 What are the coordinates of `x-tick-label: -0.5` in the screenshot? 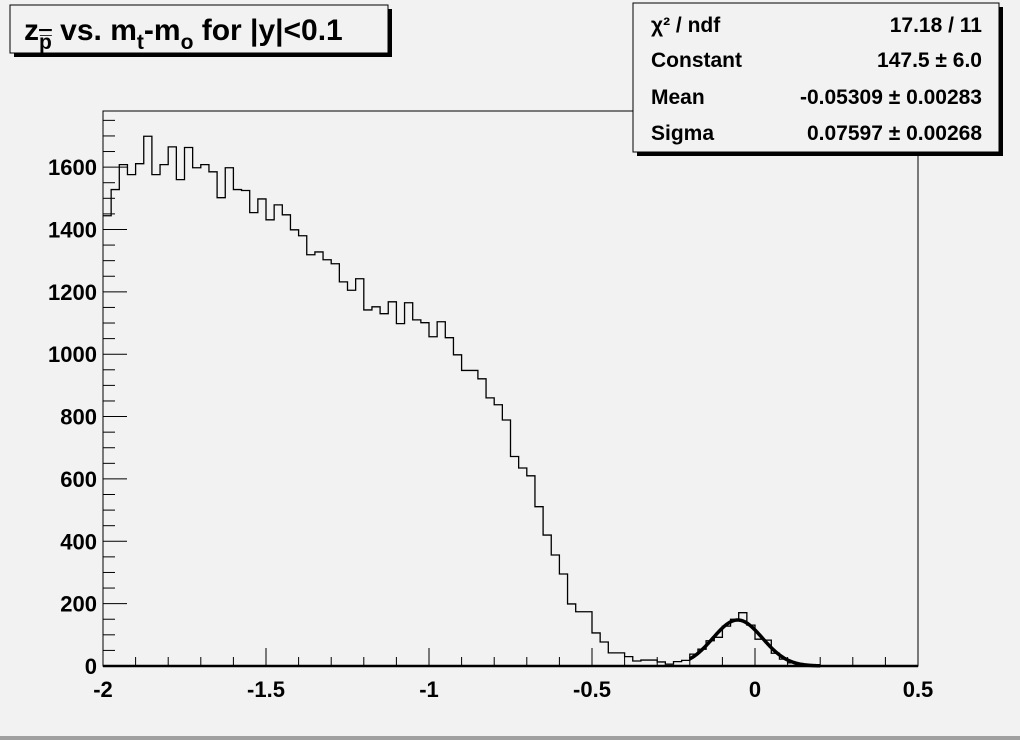 It's located at (592, 689).